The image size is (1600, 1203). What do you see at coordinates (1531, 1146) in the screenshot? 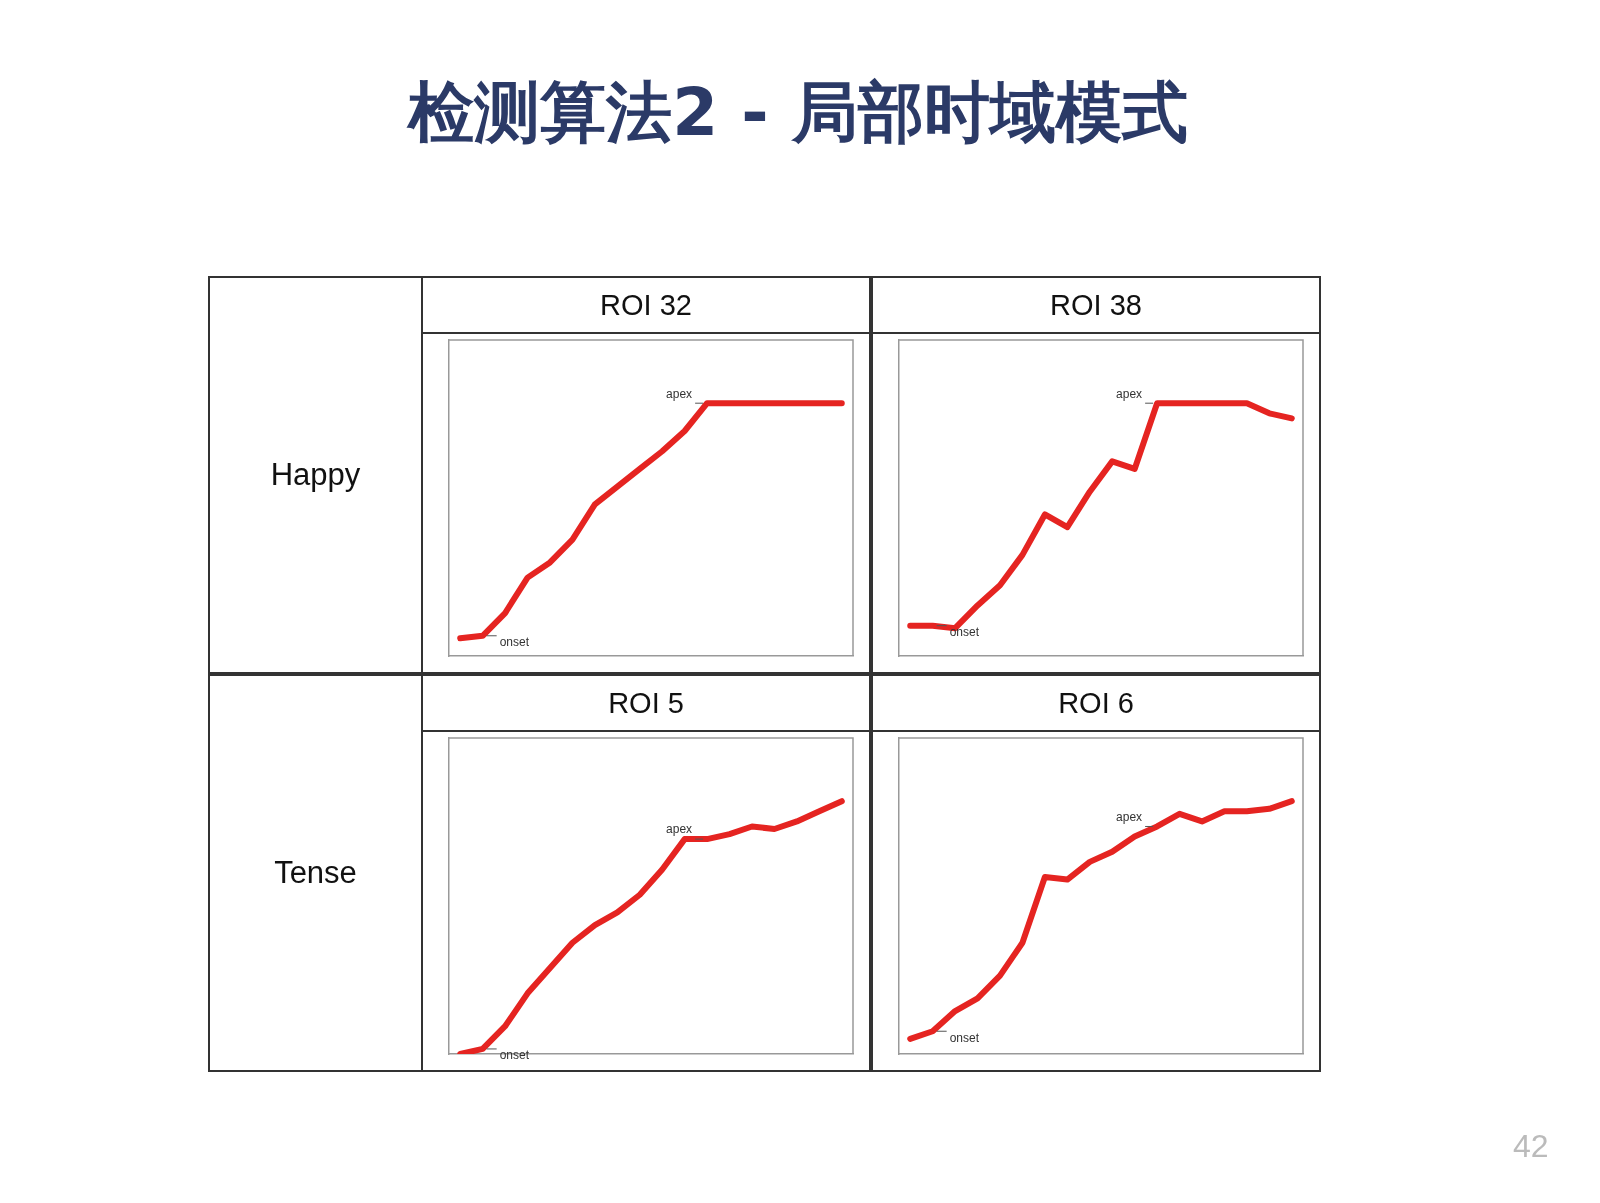
I see `text: 42` at bounding box center [1531, 1146].